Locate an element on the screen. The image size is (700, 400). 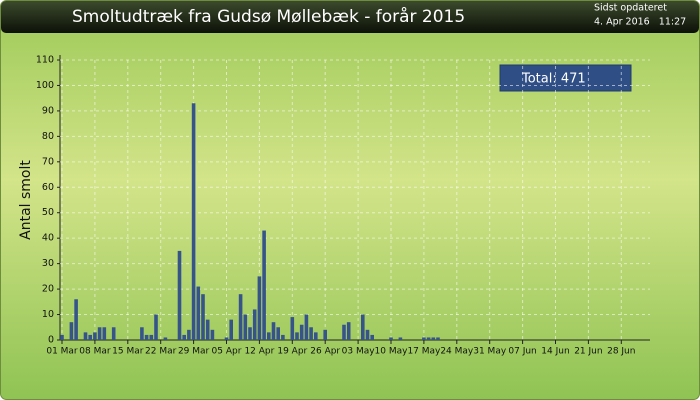
y-tick-label: 90 is located at coordinates (48, 110).